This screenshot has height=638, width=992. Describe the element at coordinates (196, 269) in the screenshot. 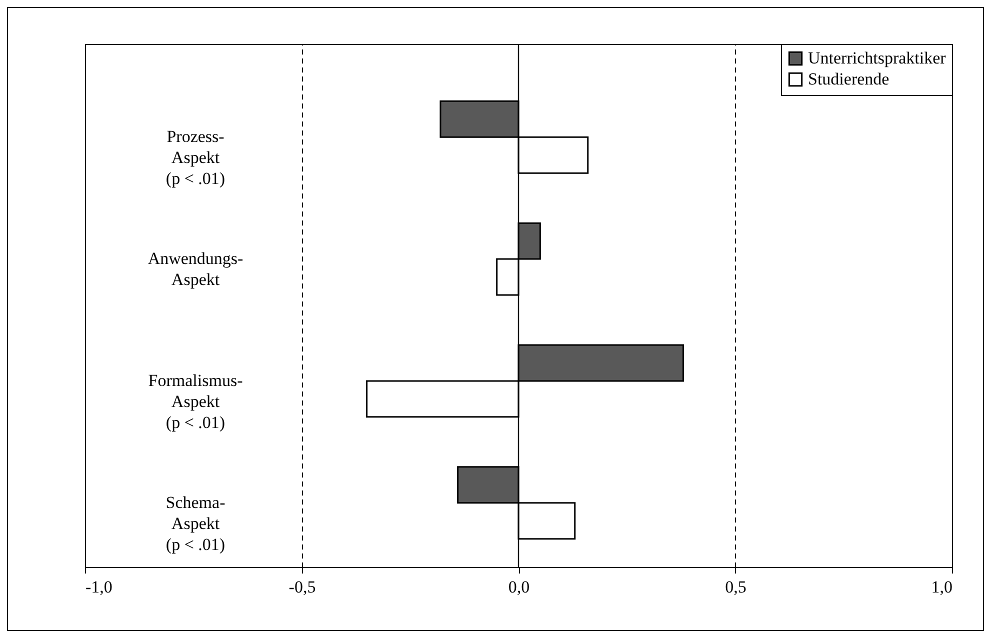

I see `y-tick-label: Anwendungs- Aspekt` at that location.